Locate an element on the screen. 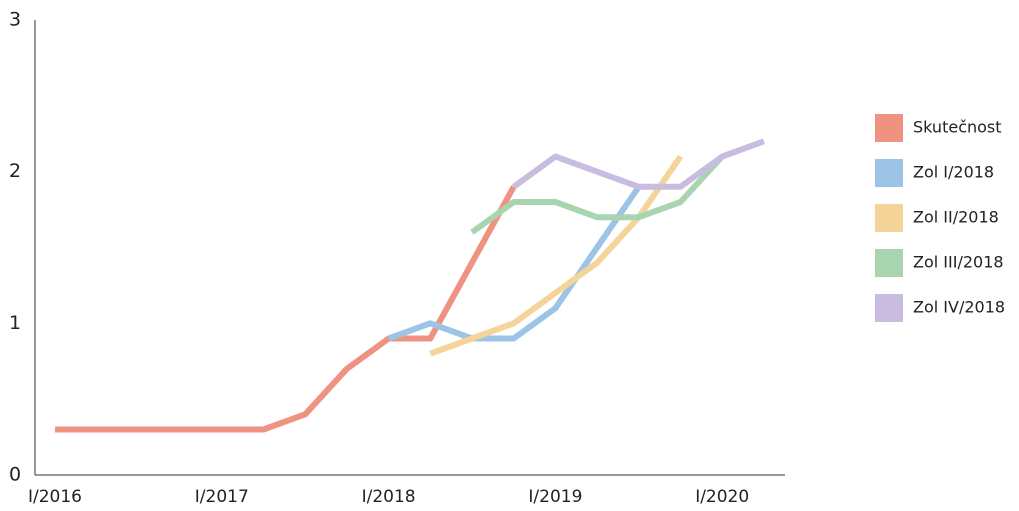  legend-label: Skutečnost is located at coordinates (957, 127).